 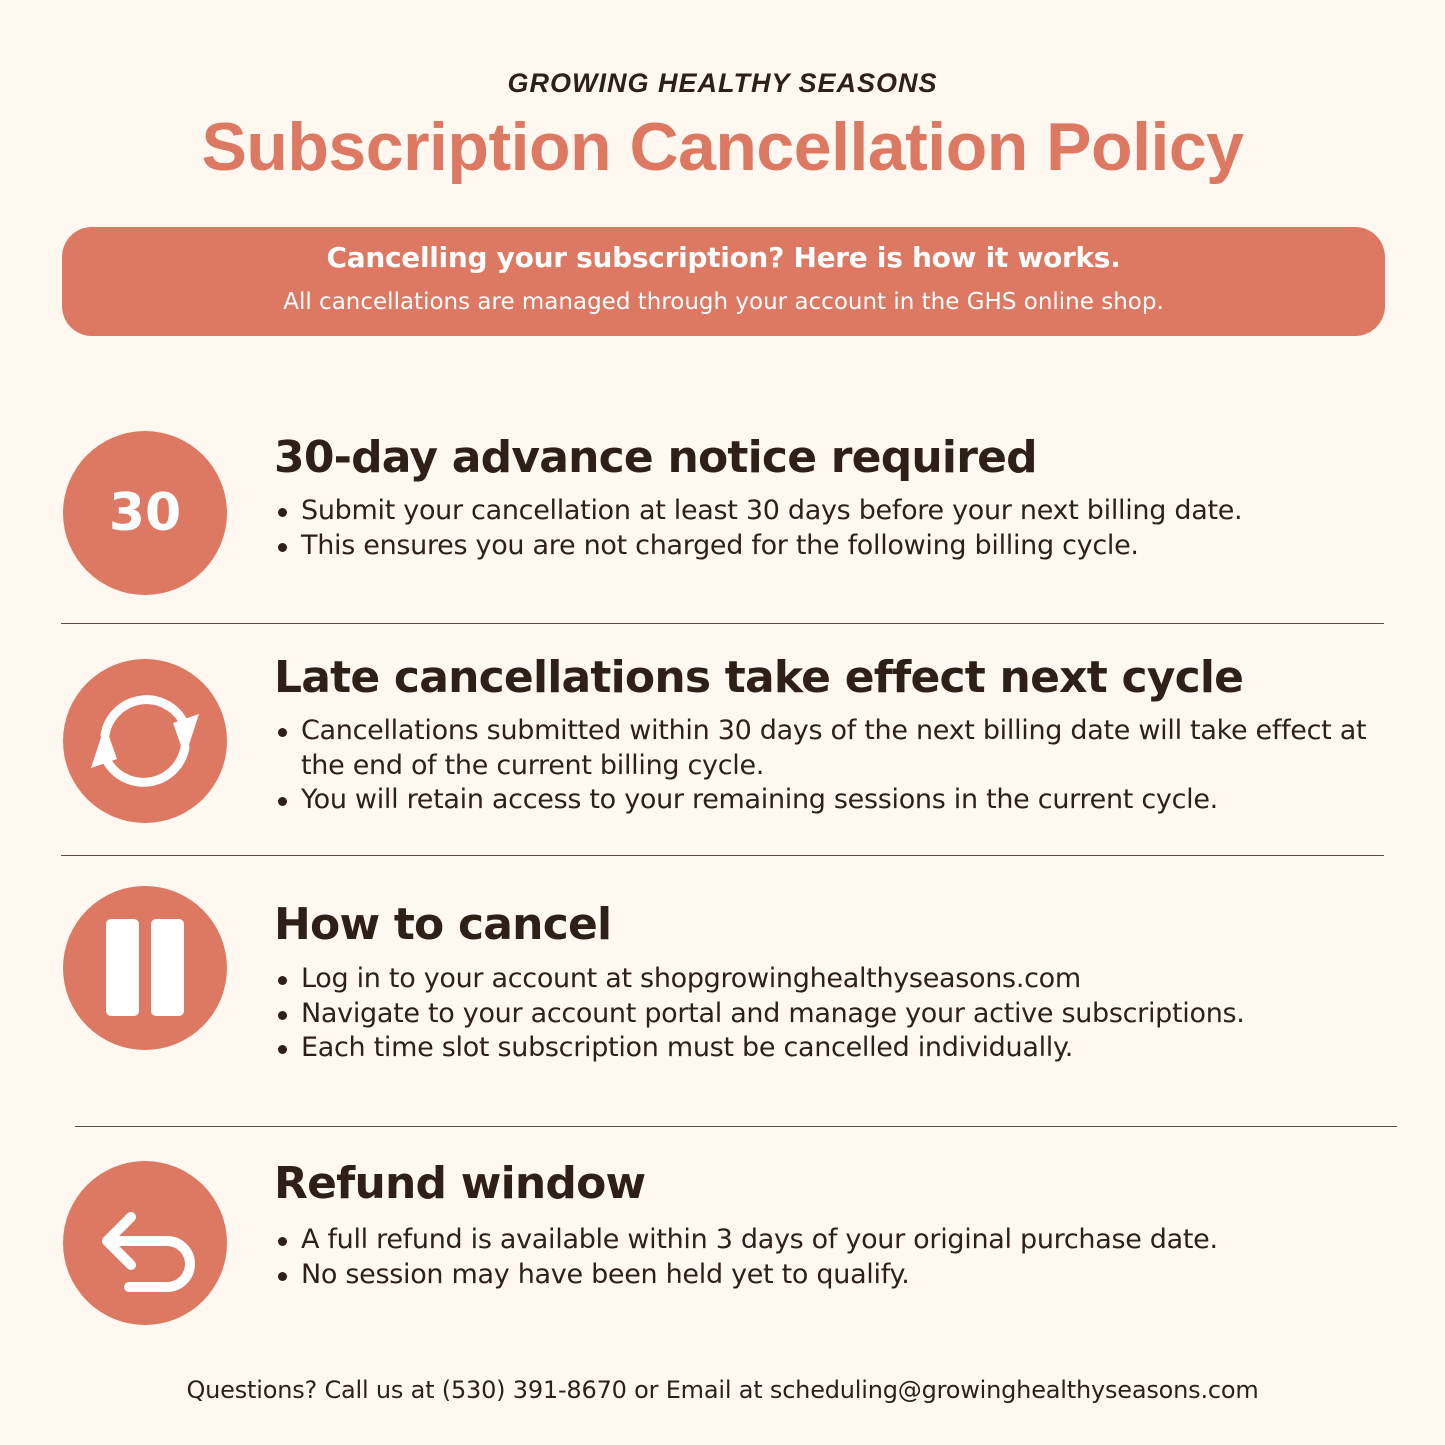 What do you see at coordinates (722, 147) in the screenshot?
I see `page-title: Subscription Cancellation Policy` at bounding box center [722, 147].